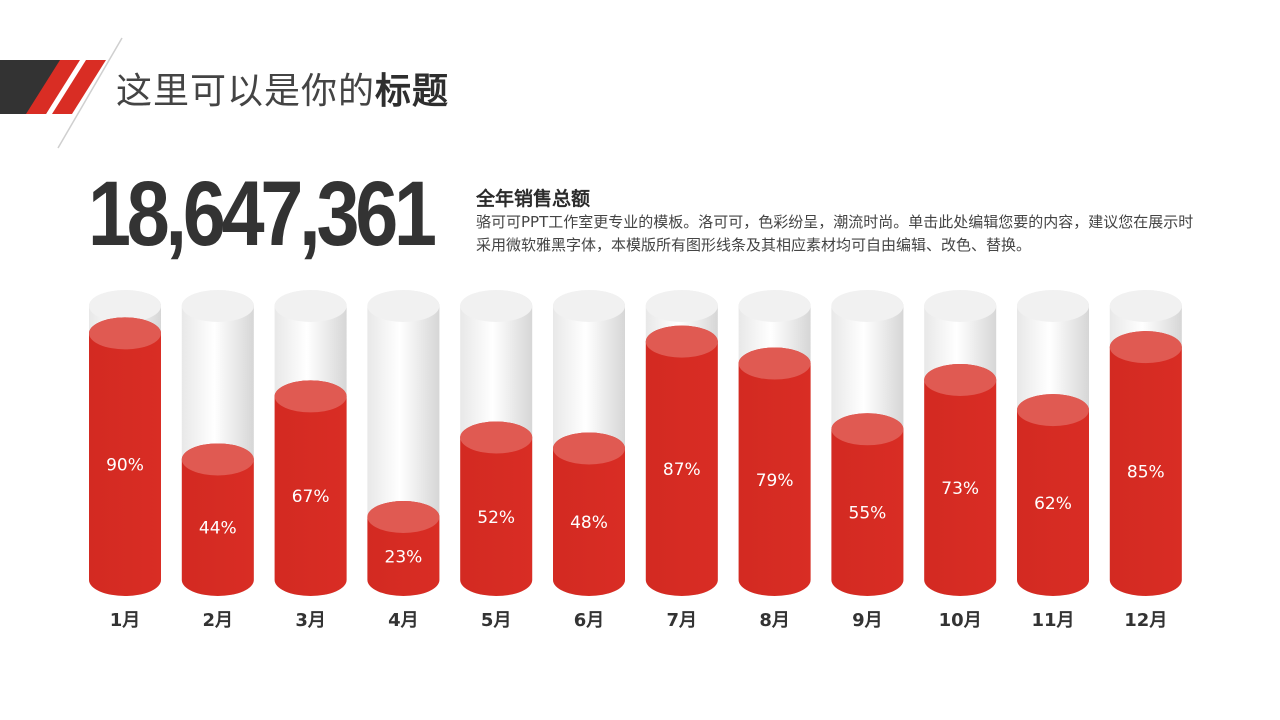 Image resolution: width=1280 pixels, height=720 pixels. Describe the element at coordinates (218, 620) in the screenshot. I see `category-label: 2月` at that location.